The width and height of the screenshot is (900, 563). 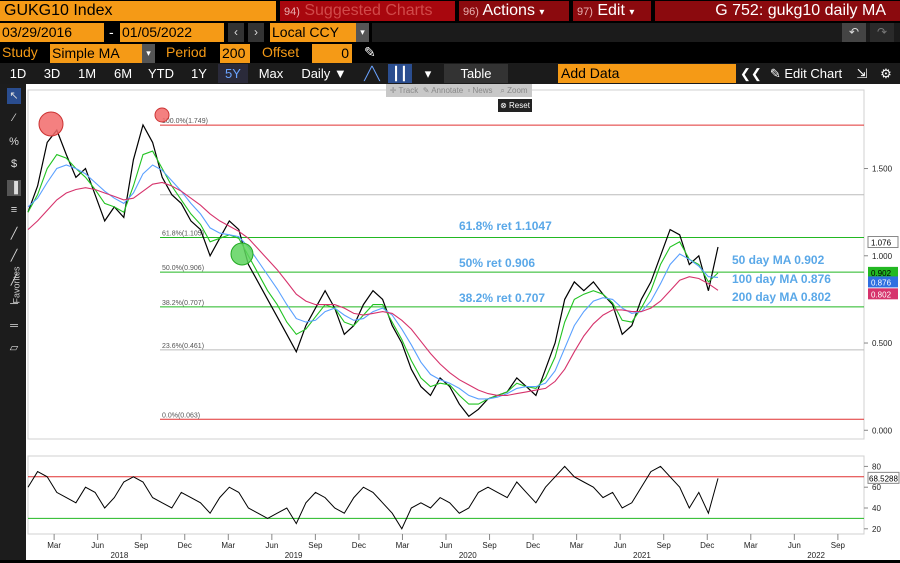 What do you see at coordinates (52, 73) in the screenshot?
I see `period-3d-button: 3D` at bounding box center [52, 73].